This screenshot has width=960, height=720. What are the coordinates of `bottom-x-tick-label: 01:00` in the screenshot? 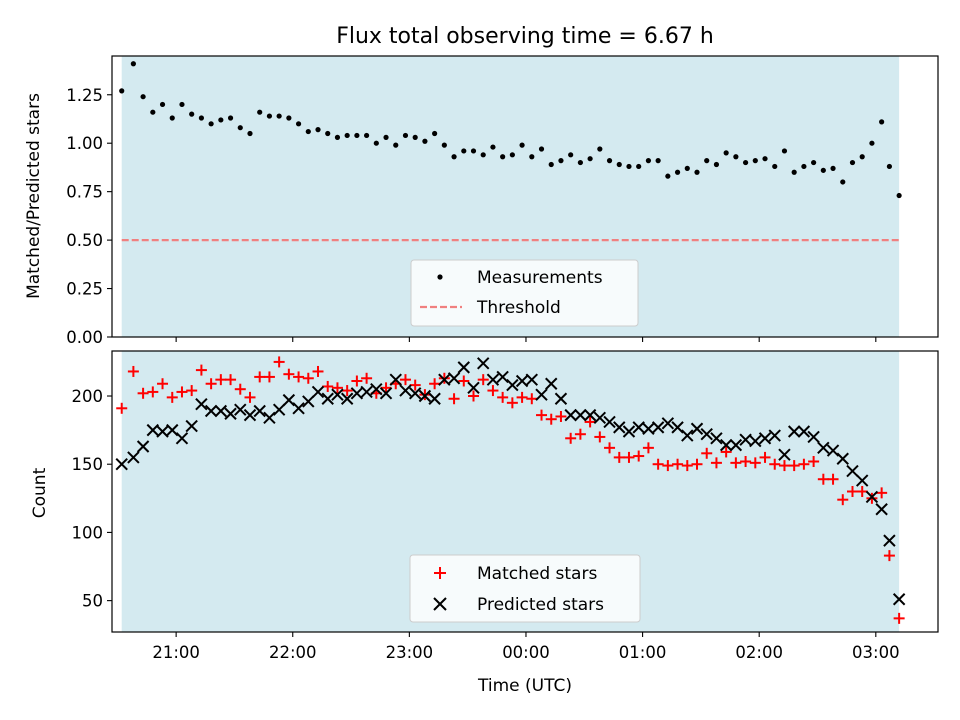 It's located at (643, 652).